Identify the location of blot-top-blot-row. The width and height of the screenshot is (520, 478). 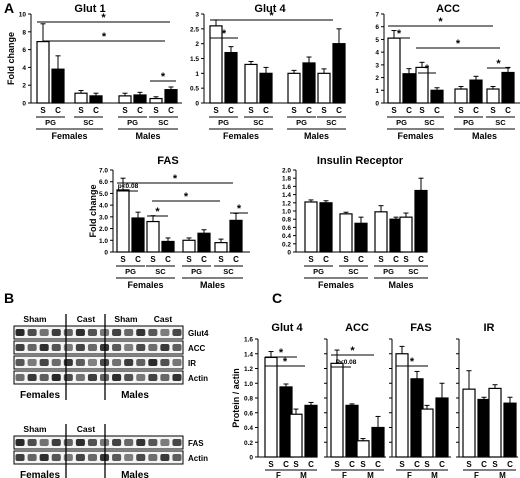
(98, 332).